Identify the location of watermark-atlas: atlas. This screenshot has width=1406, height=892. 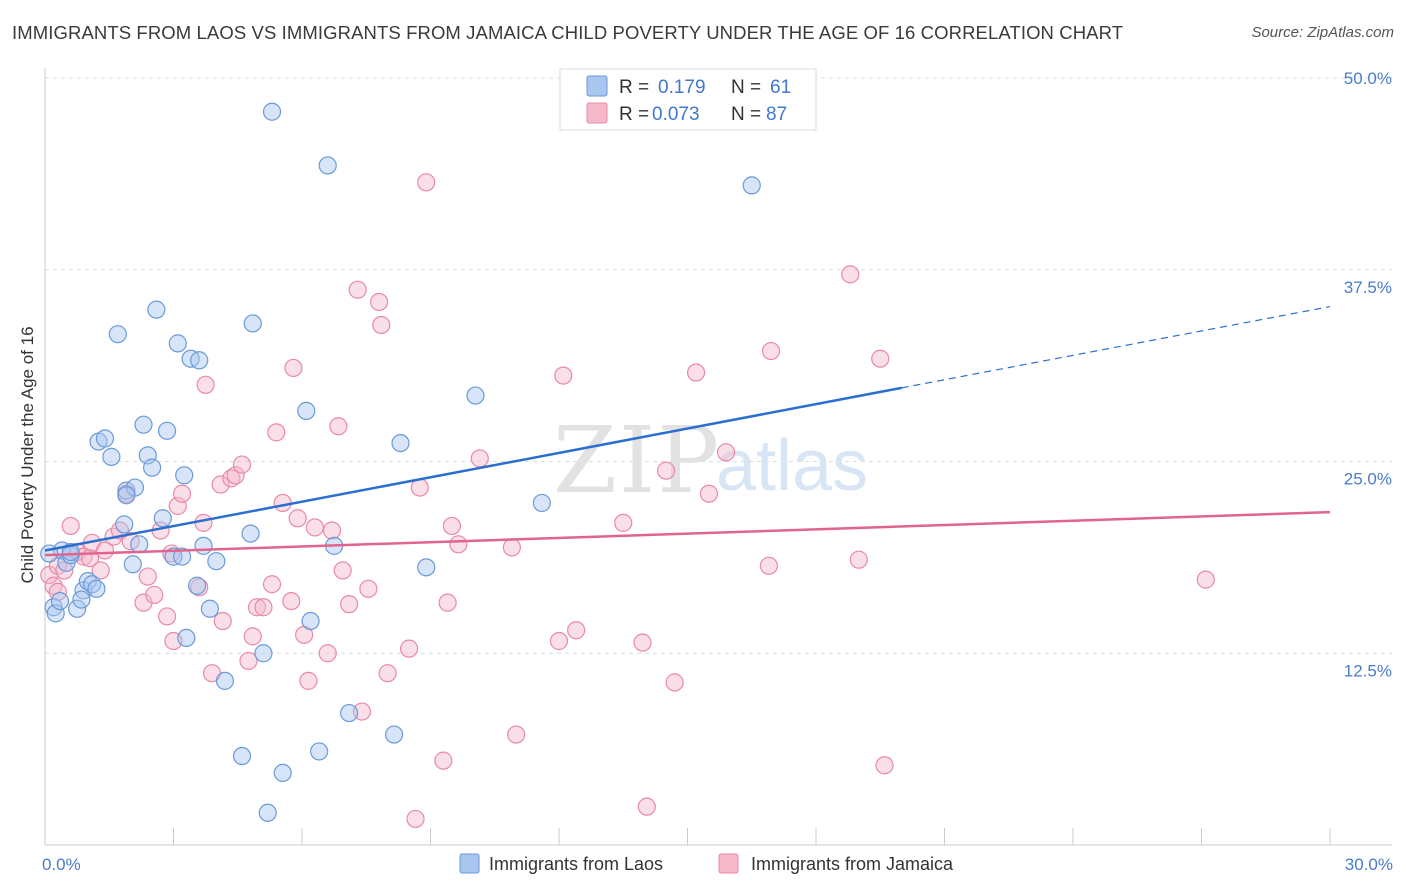
(792, 466).